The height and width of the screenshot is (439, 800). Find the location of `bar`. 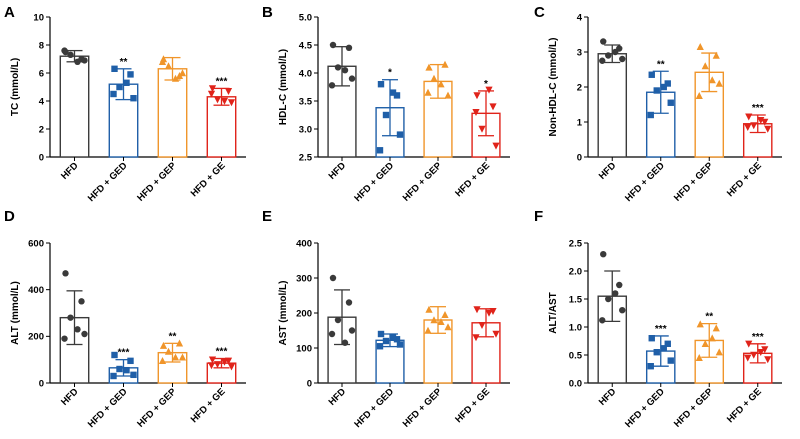

bar is located at coordinates (74, 106).